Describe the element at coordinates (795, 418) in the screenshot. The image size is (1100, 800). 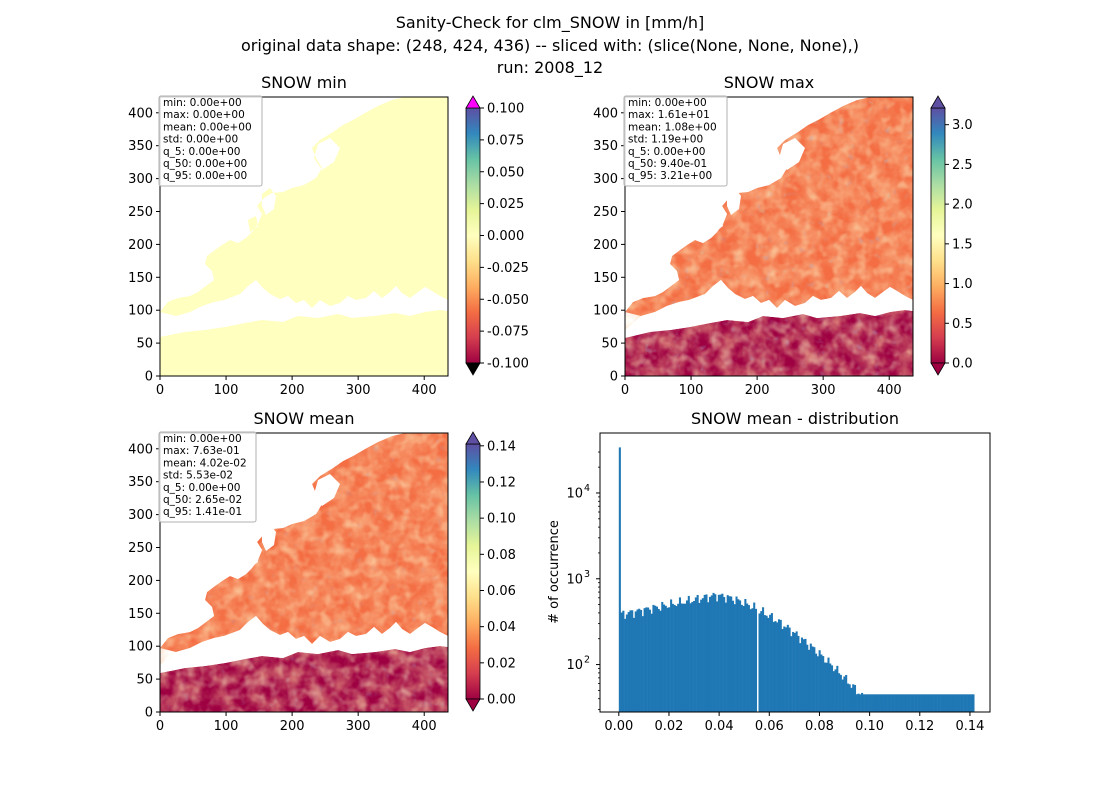
I see `panel-title-distribution: SNOW mean - distribution` at that location.